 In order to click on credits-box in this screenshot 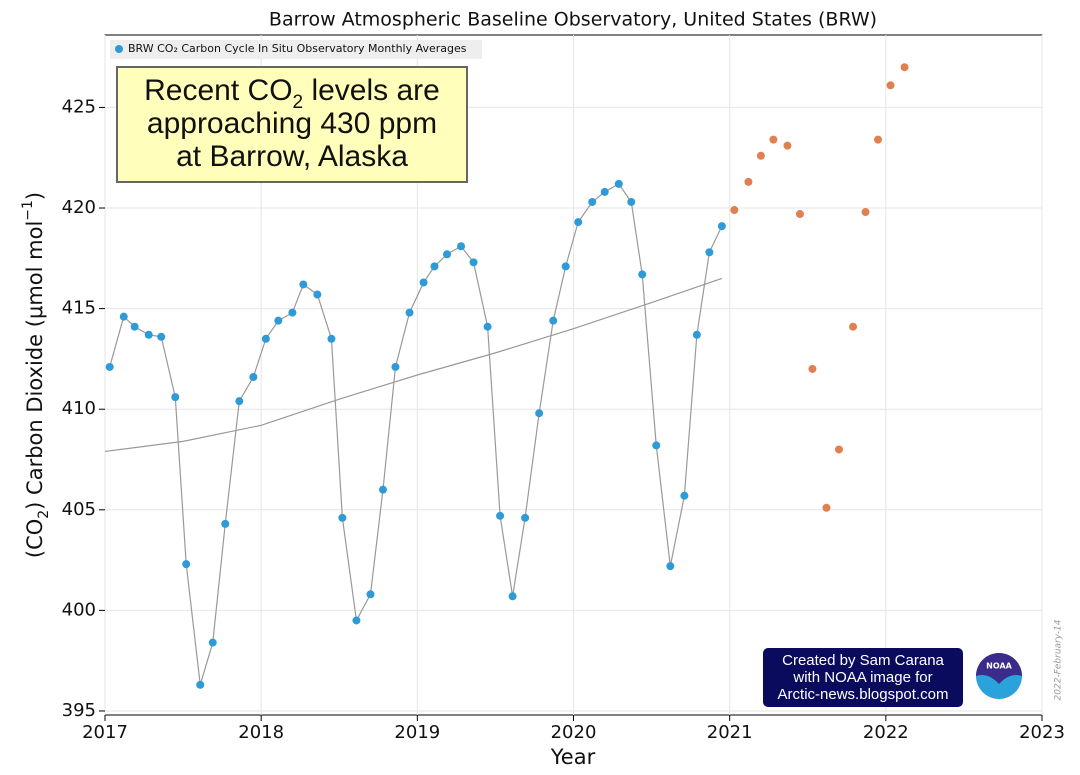, I will do `click(863, 677)`.